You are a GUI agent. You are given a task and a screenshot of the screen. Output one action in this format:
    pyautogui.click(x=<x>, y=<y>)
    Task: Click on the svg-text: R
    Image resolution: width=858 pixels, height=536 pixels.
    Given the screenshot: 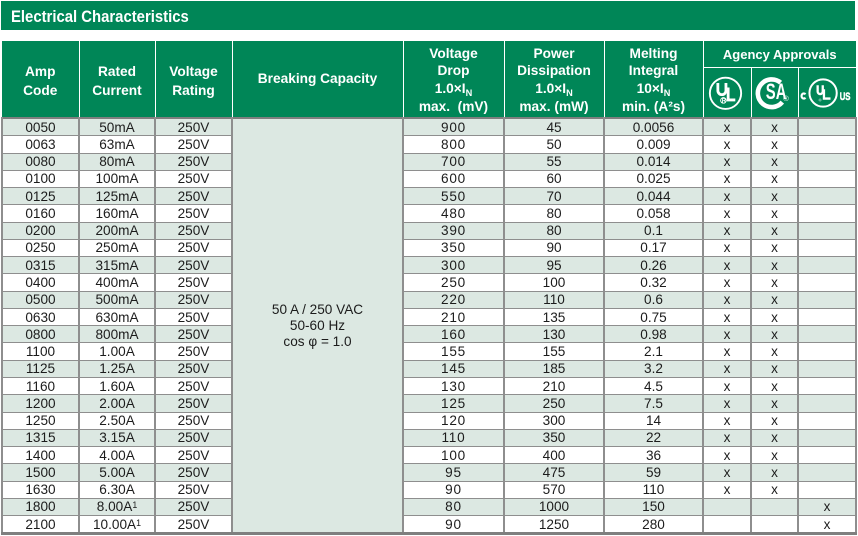 What is the action you would take?
    pyautogui.click(x=724, y=102)
    